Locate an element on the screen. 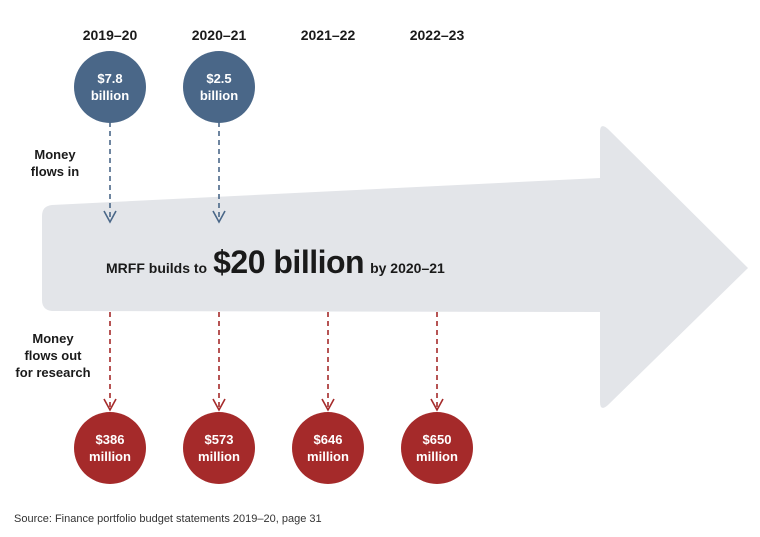 This screenshot has height=537, width=760. outflow-amount: $573 is located at coordinates (219, 439).